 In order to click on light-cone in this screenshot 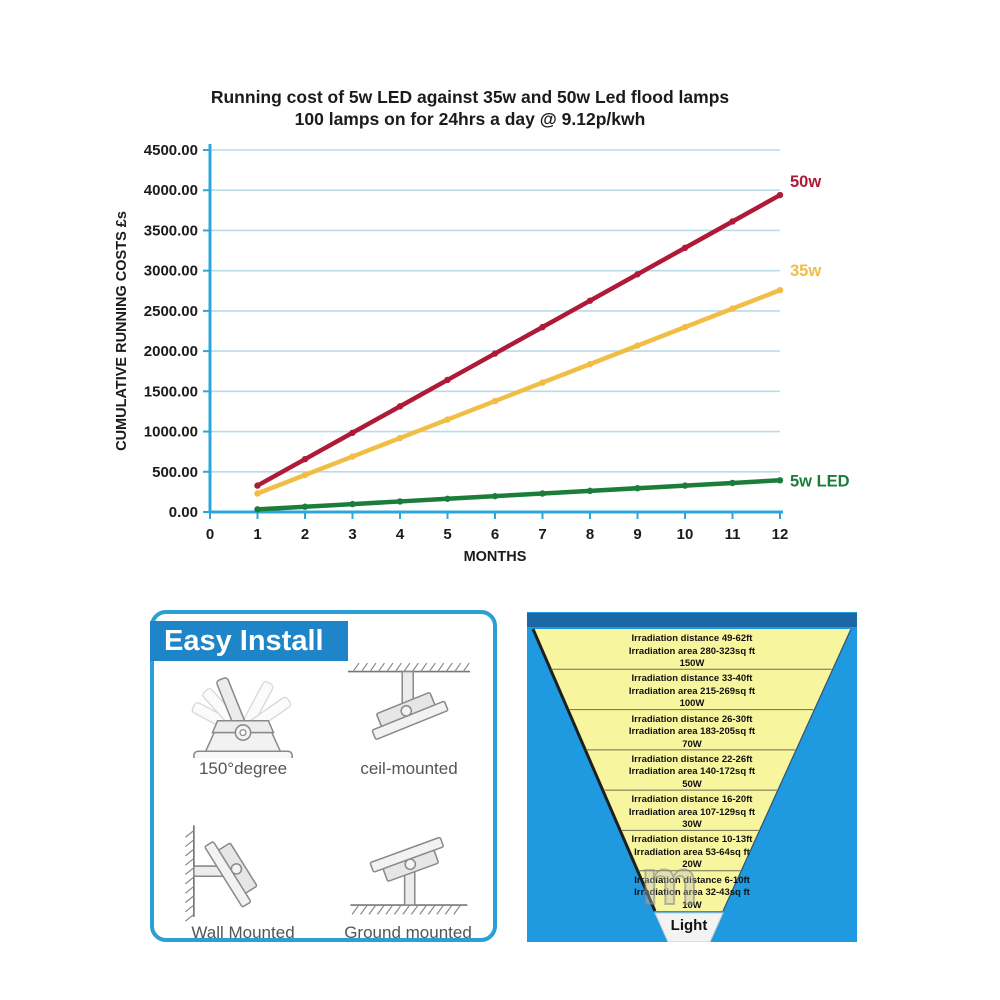, I will do `click(692, 770)`.